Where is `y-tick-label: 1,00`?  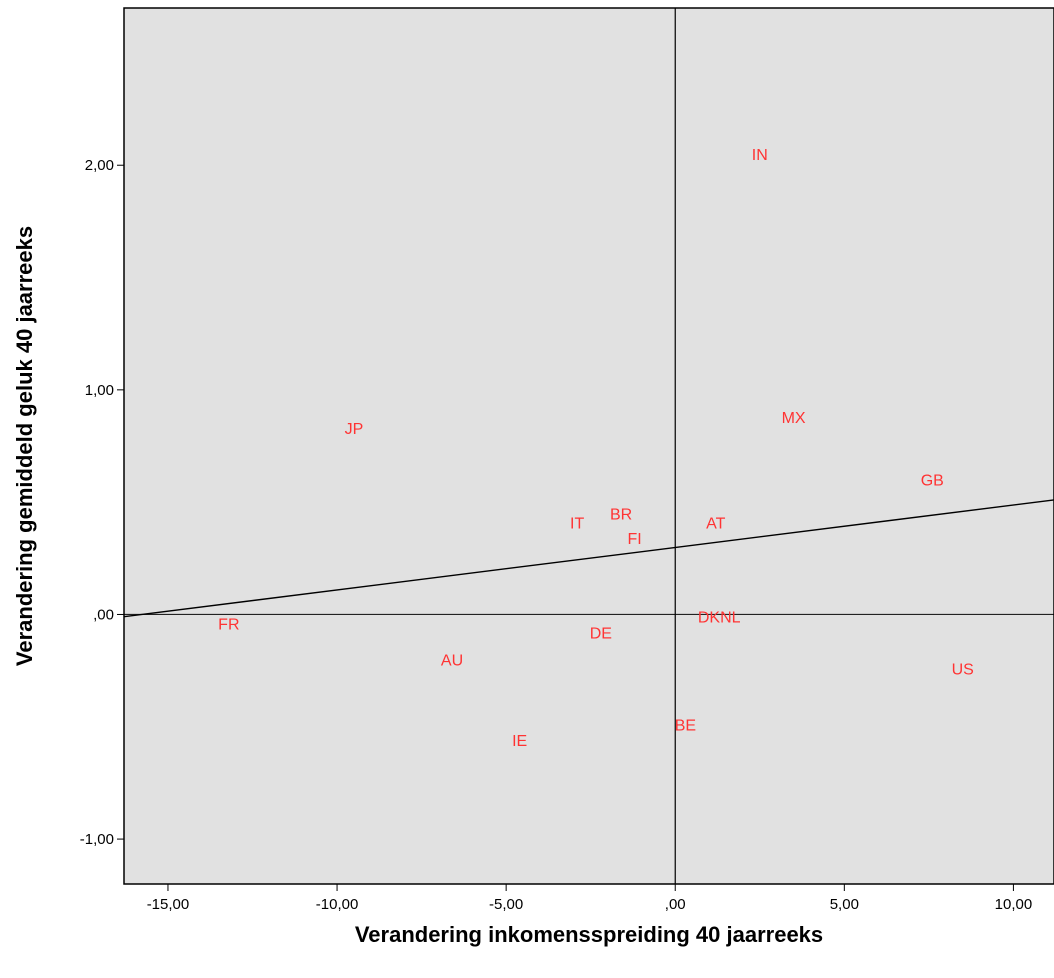 y-tick-label: 1,00 is located at coordinates (99, 390).